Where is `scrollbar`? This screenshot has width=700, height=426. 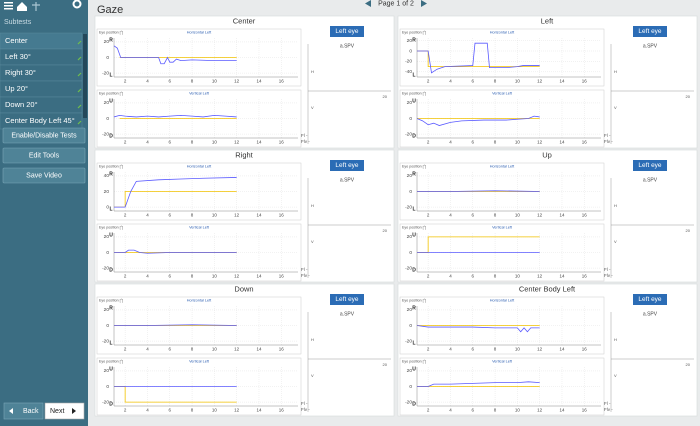
scrollbar is located at coordinates (85, 76).